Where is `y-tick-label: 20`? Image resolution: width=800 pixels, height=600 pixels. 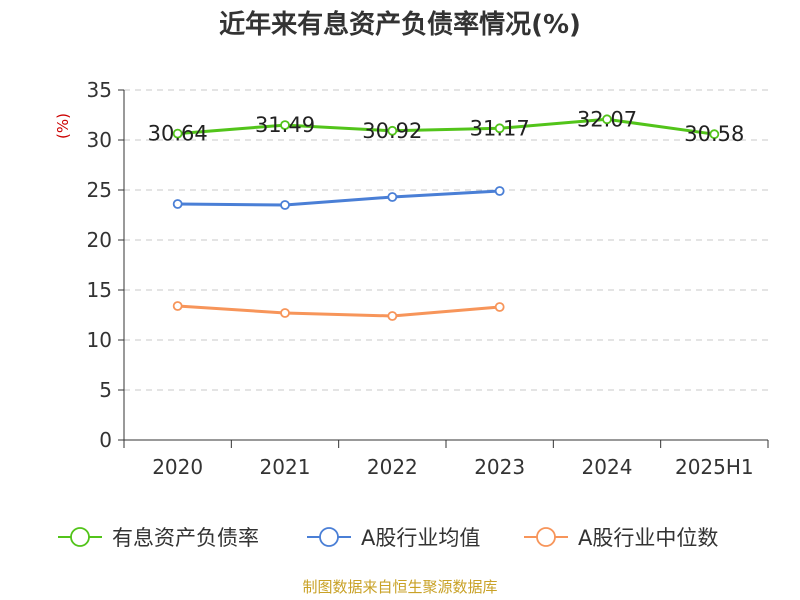 y-tick-label: 20 is located at coordinates (99, 240).